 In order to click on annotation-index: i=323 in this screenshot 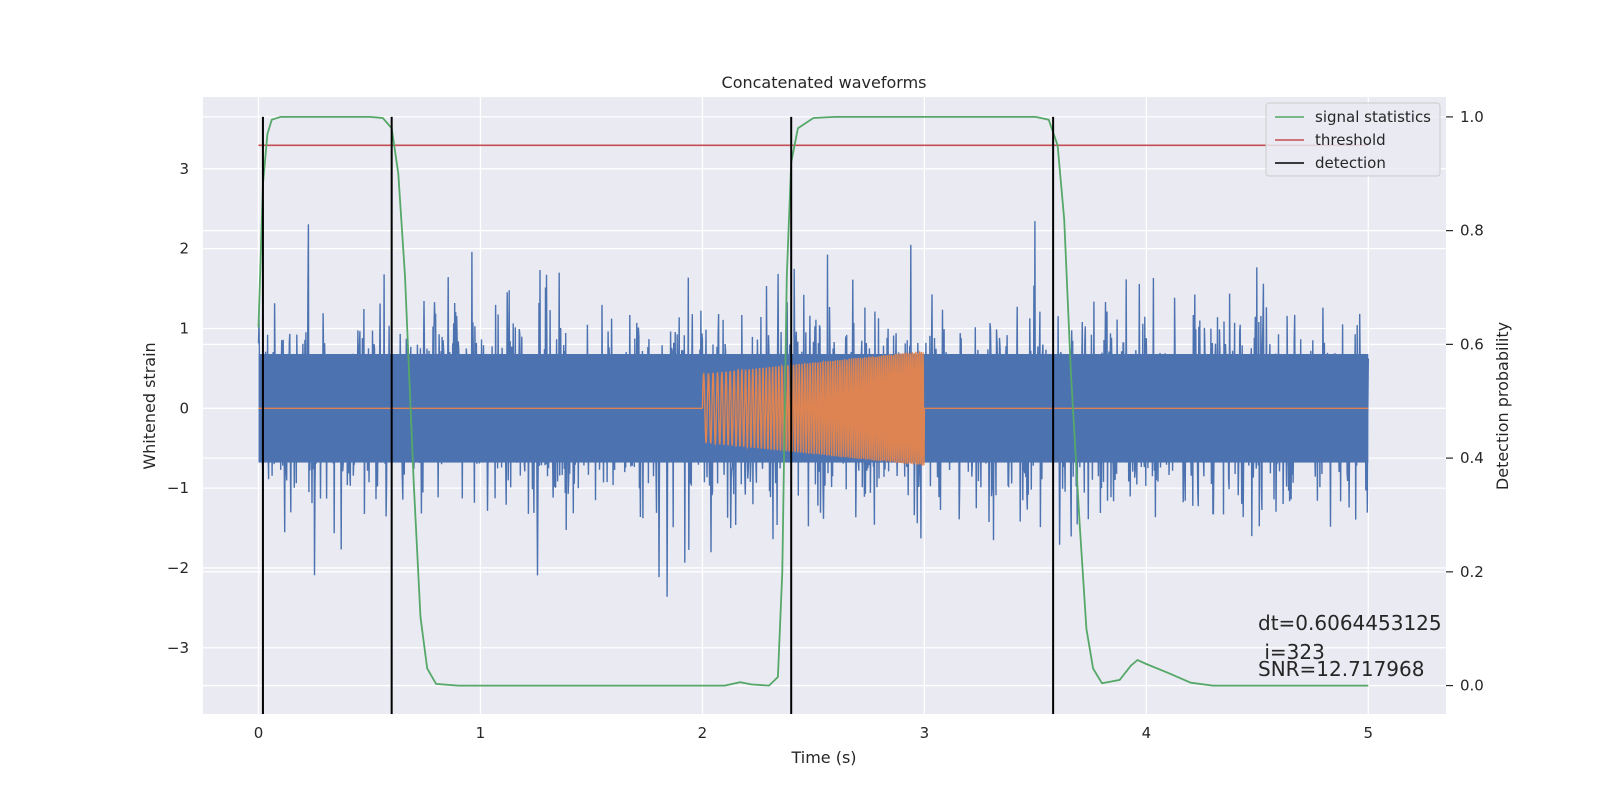, I will do `click(1291, 652)`.